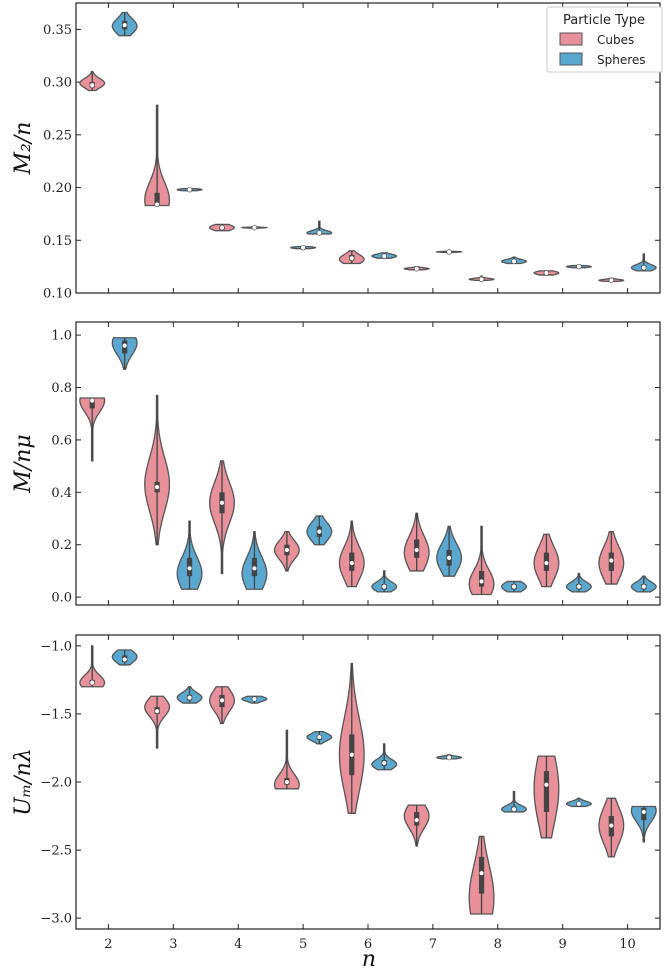 This screenshot has height=974, width=666. Describe the element at coordinates (433, 944) in the screenshot. I see `x-tick-label: 7` at that location.